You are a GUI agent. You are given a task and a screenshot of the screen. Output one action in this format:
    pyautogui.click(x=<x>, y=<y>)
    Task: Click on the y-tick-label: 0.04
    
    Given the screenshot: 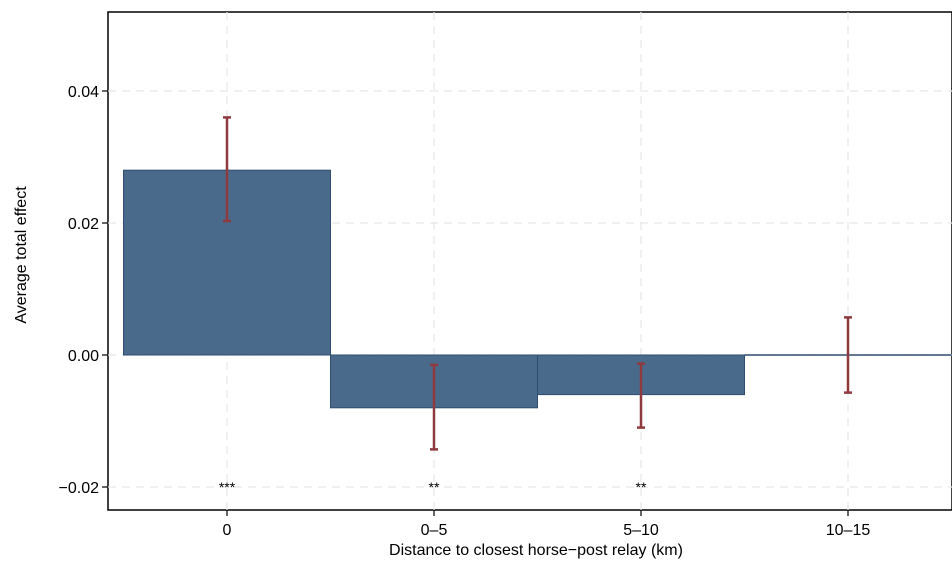 What is the action you would take?
    pyautogui.click(x=83, y=92)
    